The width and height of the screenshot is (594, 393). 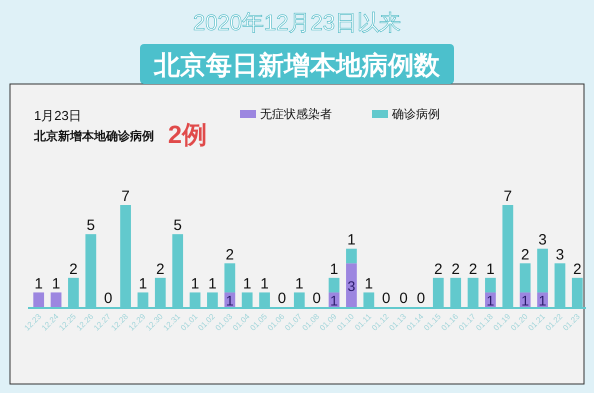 I want to click on text: 1月23日, so click(x=58, y=115).